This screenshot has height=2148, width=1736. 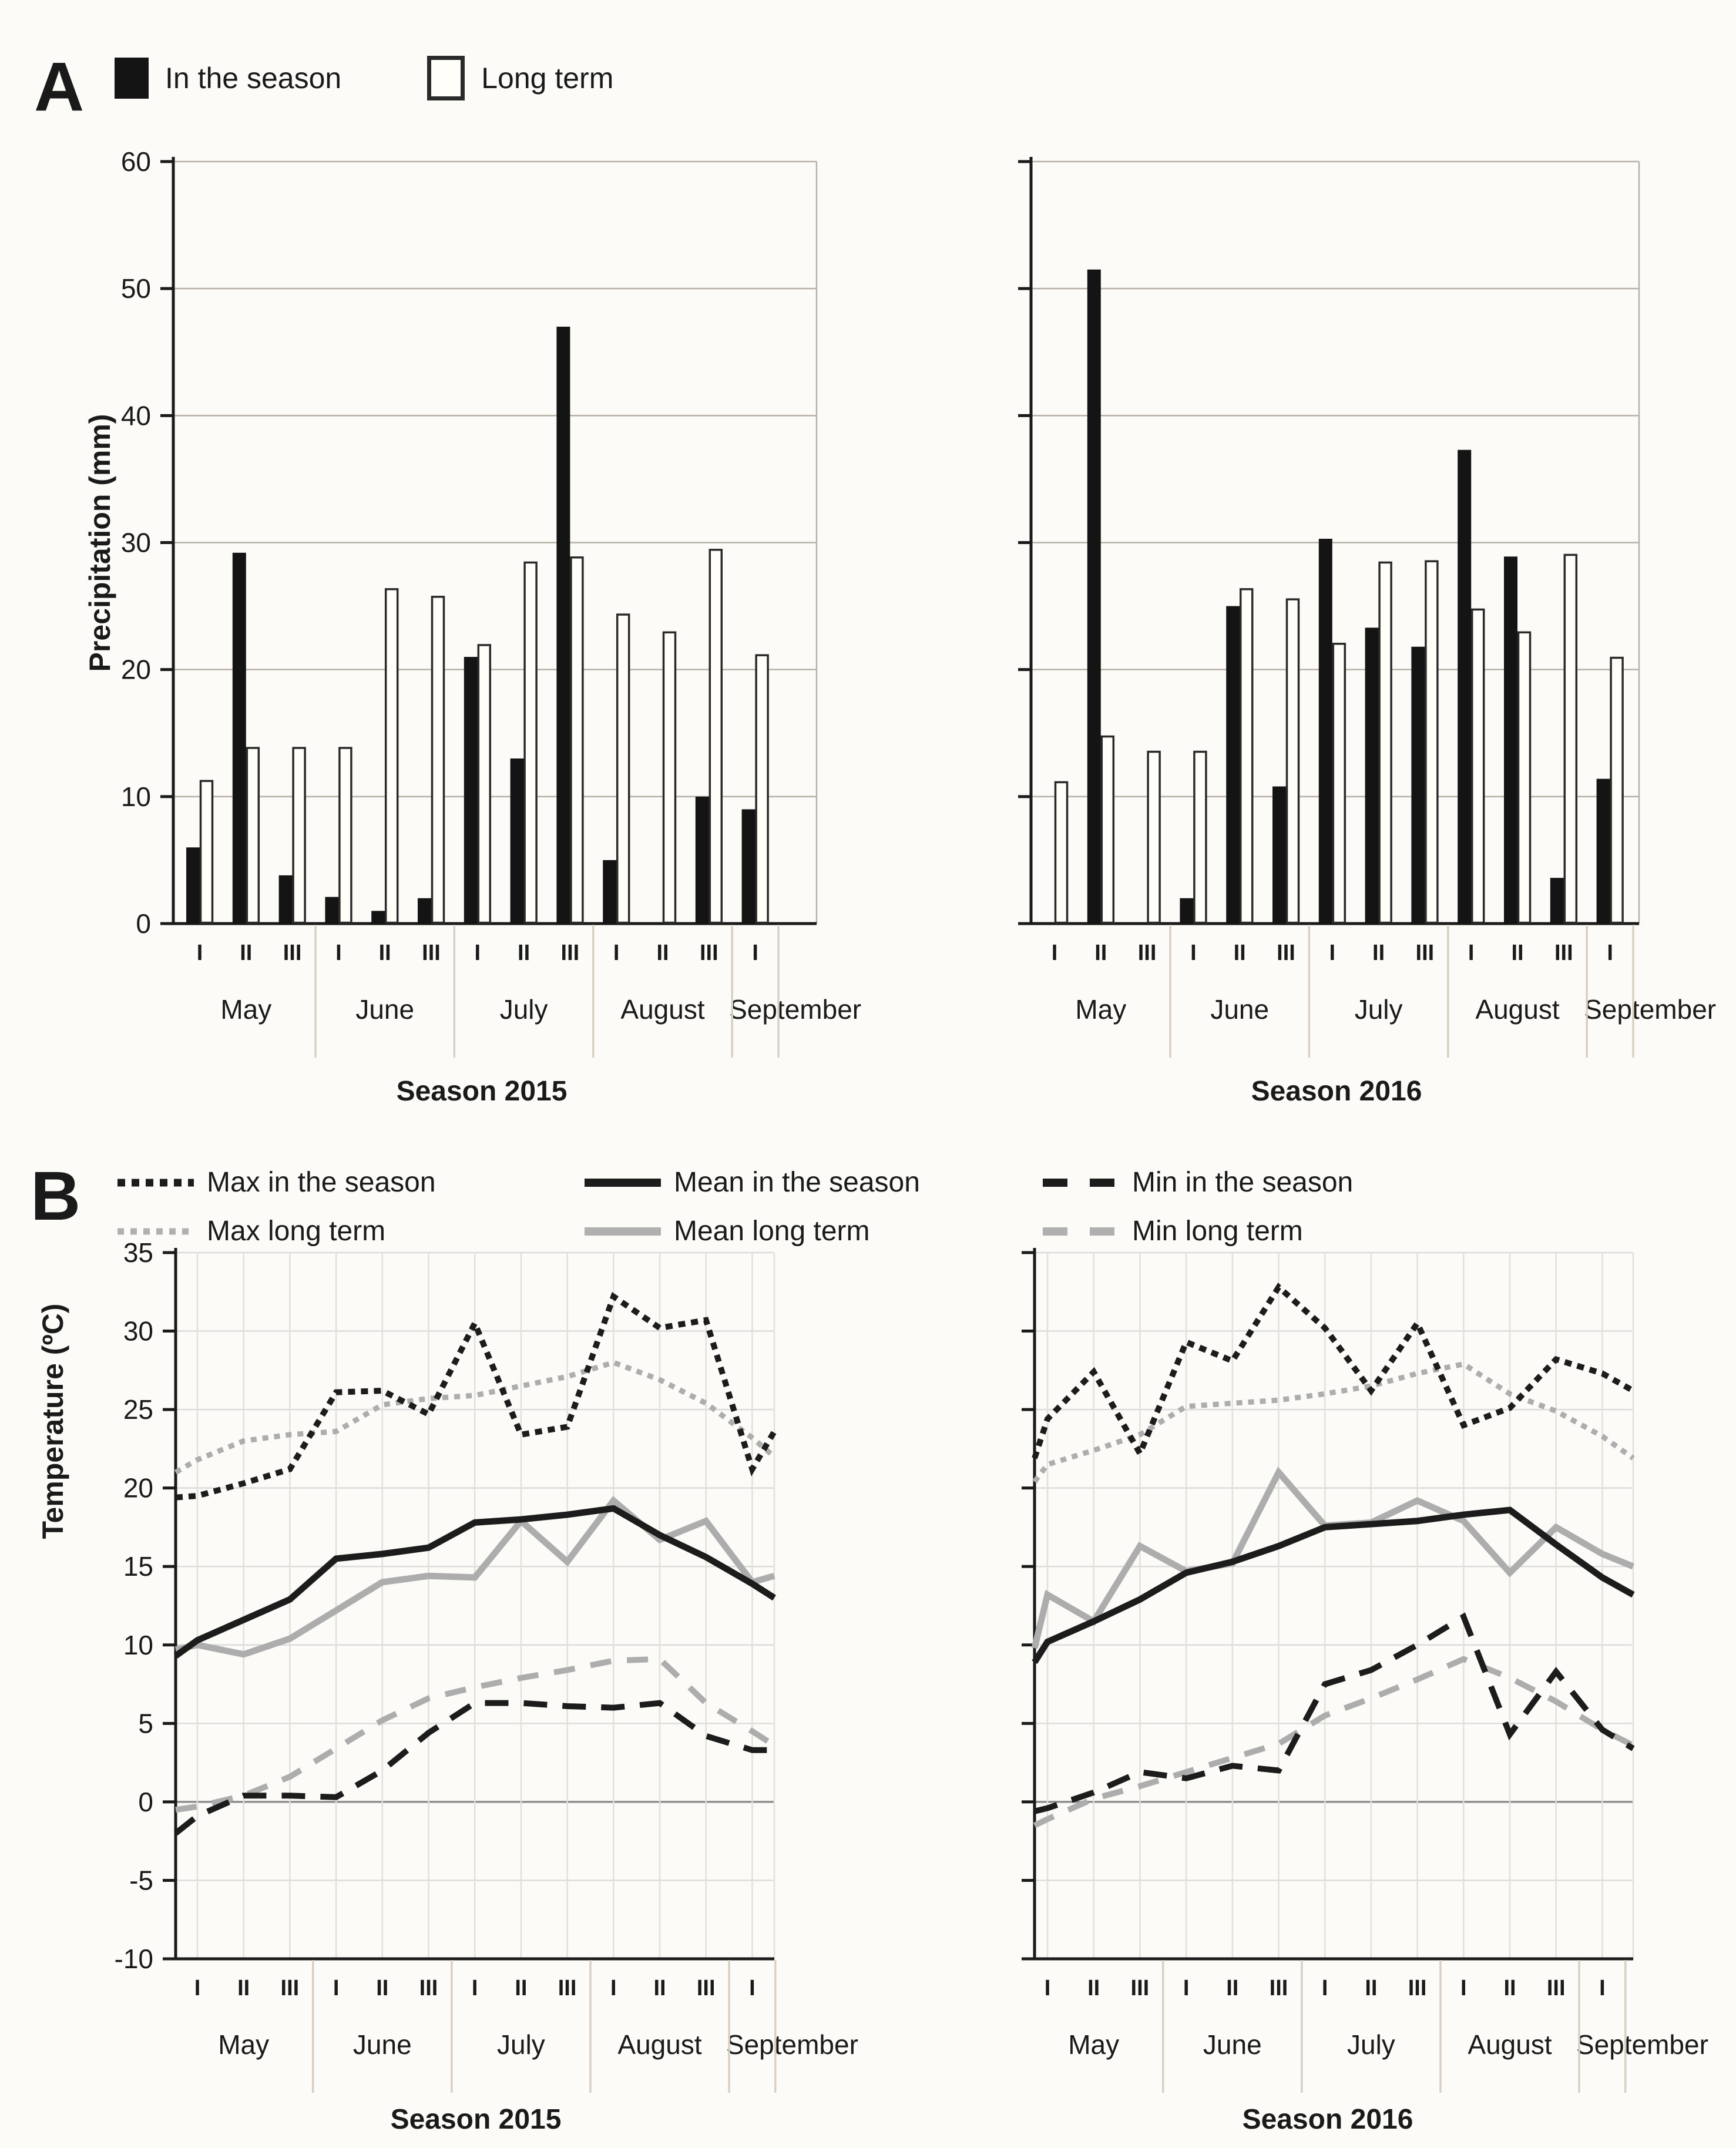 I want to click on min-in-season-line-icon, so click(x=1081, y=1182).